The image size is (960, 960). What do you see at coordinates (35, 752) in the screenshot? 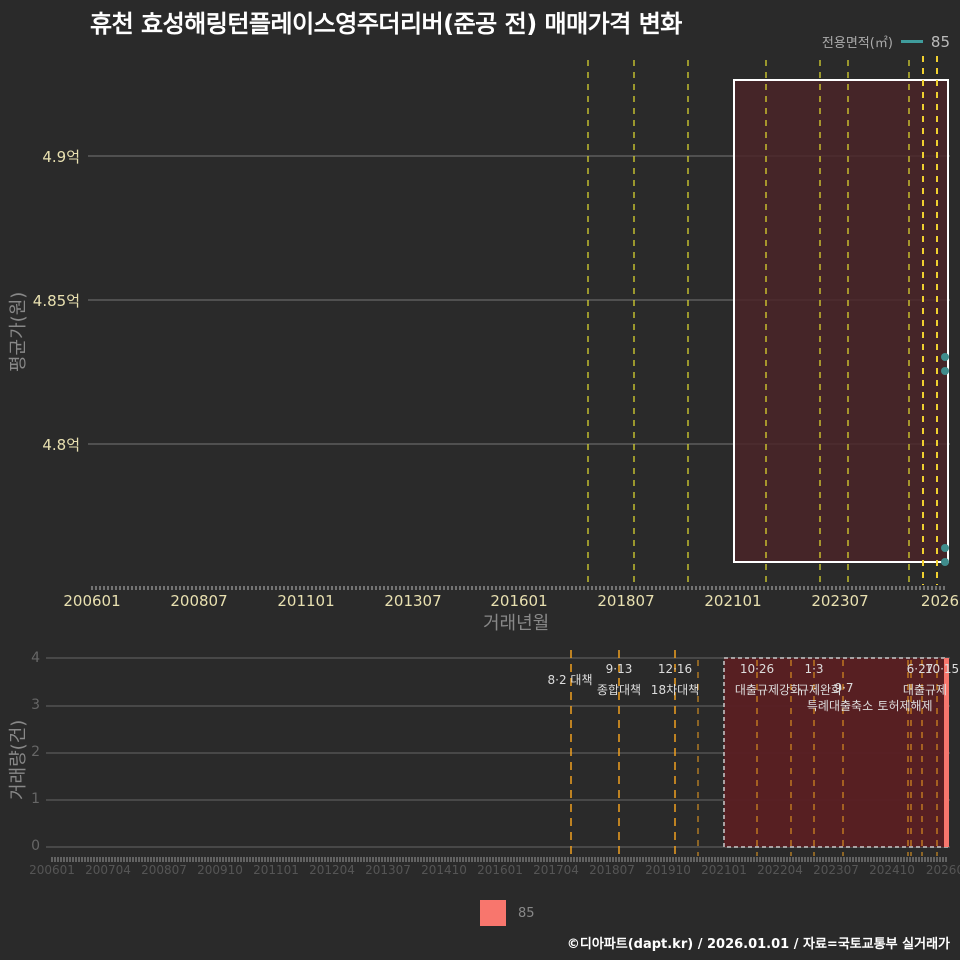
I see `bottom-ytick: 2` at bounding box center [35, 752].